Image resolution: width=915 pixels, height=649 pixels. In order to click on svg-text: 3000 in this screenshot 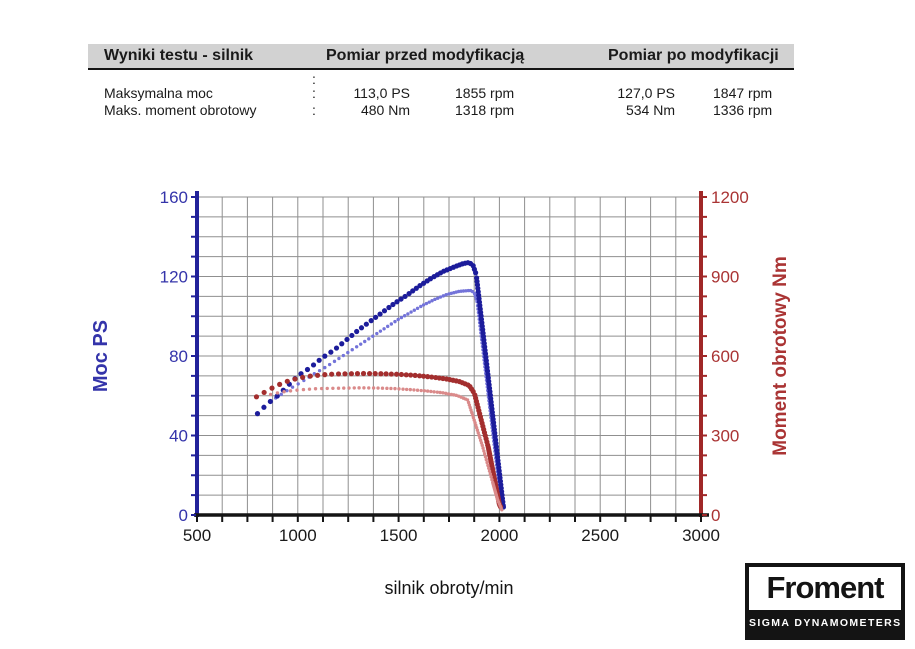, I will do `click(701, 535)`.